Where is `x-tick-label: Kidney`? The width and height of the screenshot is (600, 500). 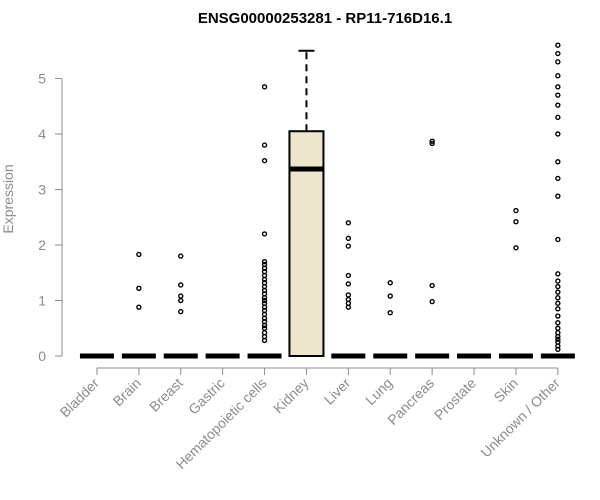 x-tick-label: Kidney is located at coordinates (291, 396).